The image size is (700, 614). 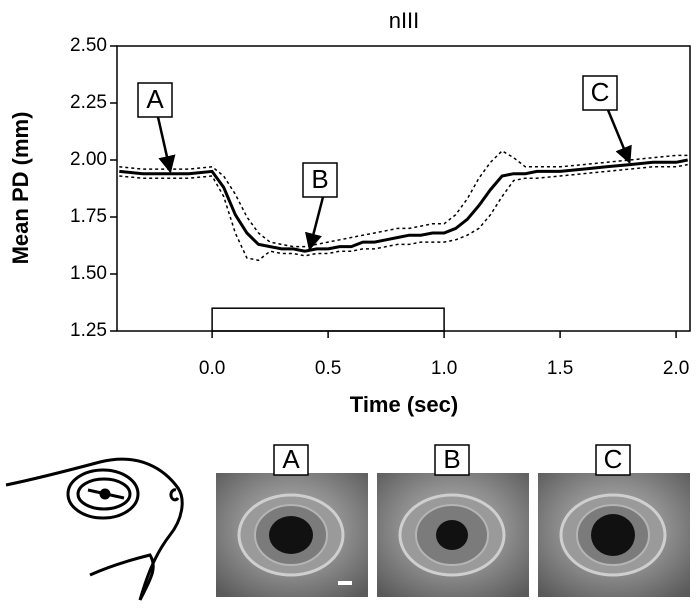 I want to click on panel-label: A, so click(x=291, y=459).